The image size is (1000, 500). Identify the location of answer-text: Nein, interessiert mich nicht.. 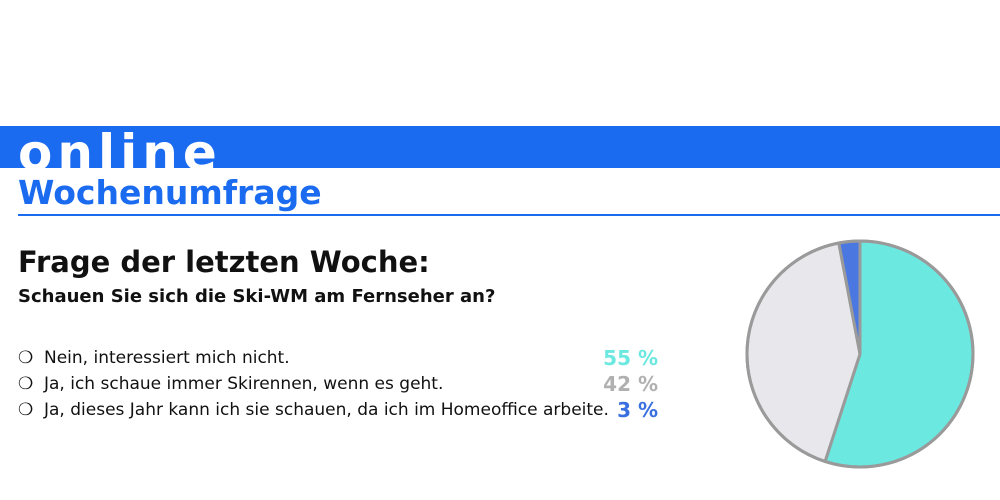
(167, 358).